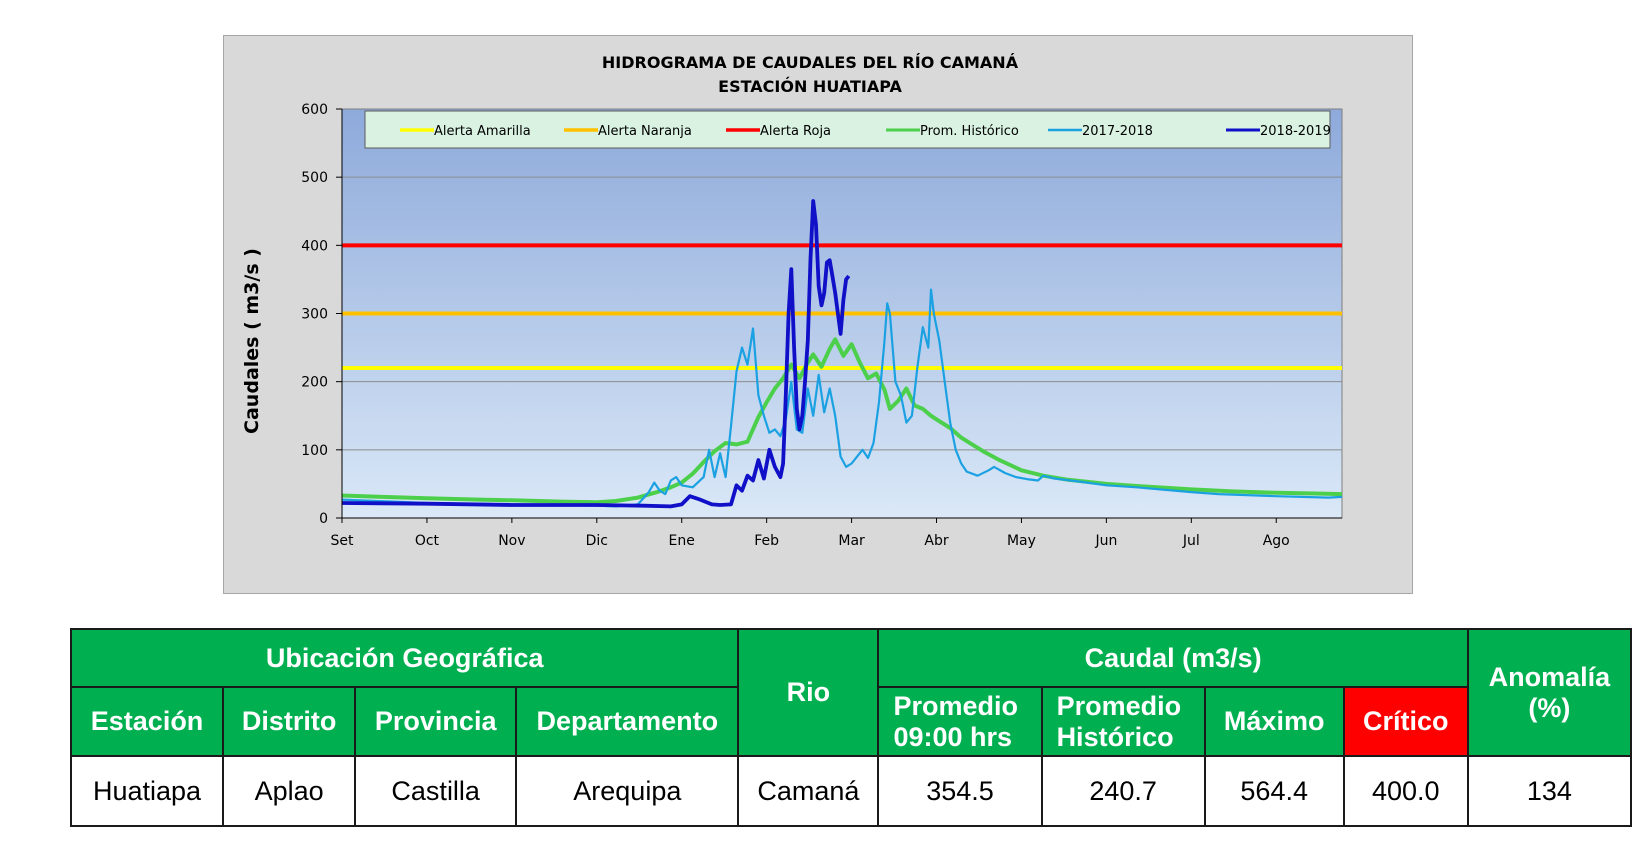 The height and width of the screenshot is (843, 1634). I want to click on col-critico: Crítico, so click(1405, 721).